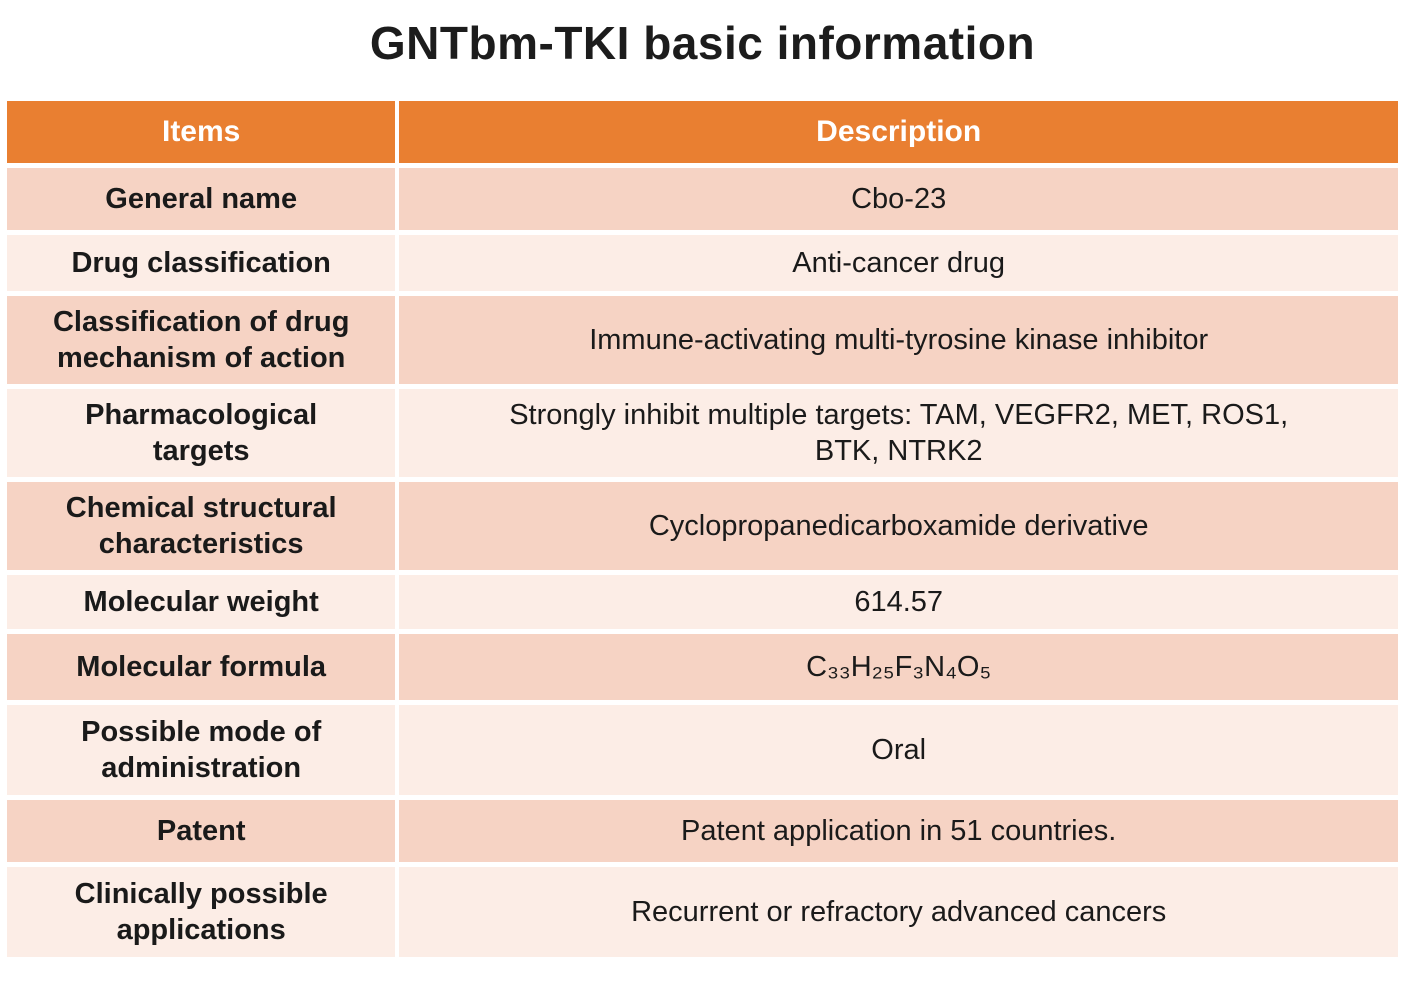 This screenshot has height=1006, width=1405. Describe the element at coordinates (898, 602) in the screenshot. I see `description-cell: 614.57` at that location.